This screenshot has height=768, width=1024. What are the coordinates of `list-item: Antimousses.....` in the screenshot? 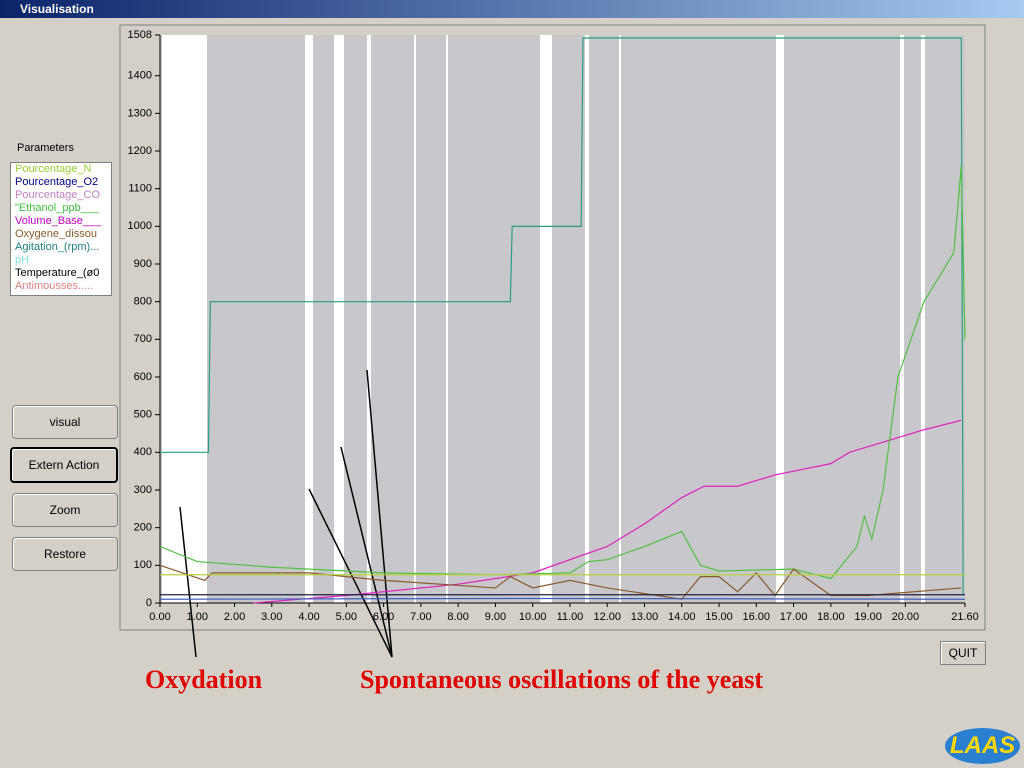 It's located at (54, 286).